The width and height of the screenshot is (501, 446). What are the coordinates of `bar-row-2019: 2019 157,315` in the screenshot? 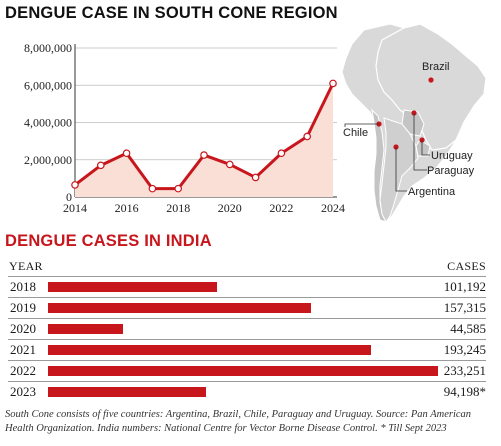 It's located at (247, 307).